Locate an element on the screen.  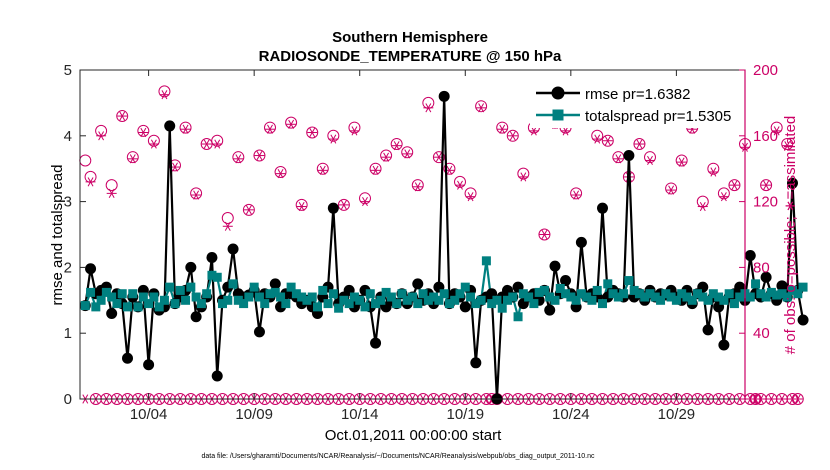
left-tick-label: 0 is located at coordinates (68, 399).